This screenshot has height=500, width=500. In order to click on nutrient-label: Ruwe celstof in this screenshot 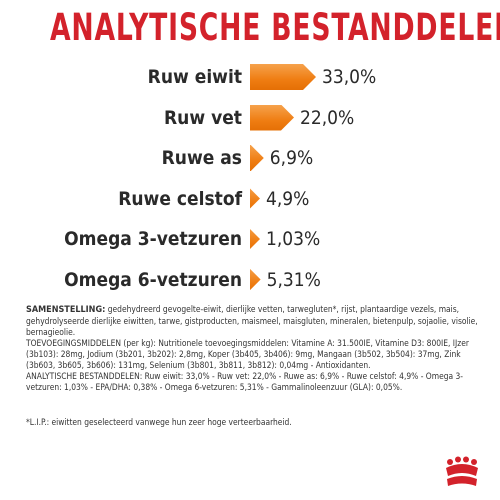, I will do `click(180, 198)`.